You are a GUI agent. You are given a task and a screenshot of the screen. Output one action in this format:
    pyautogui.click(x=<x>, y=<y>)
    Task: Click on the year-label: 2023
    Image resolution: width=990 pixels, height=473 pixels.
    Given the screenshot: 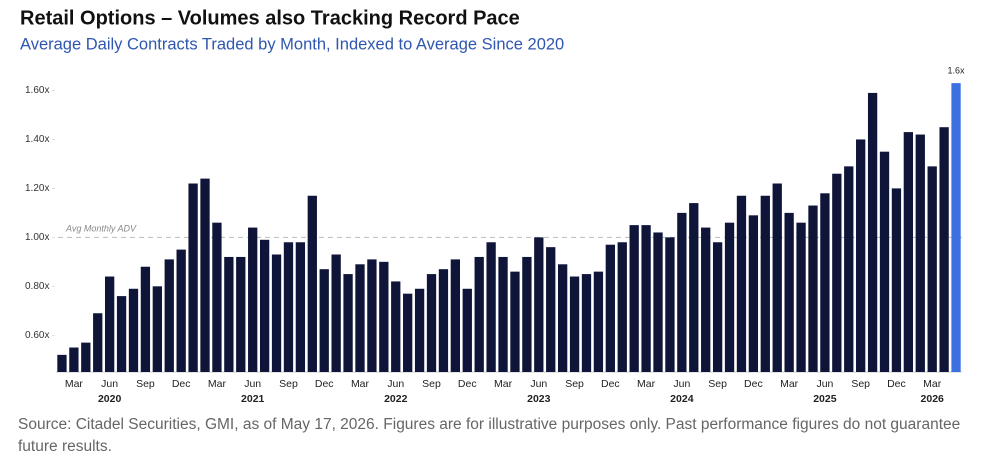 What is the action you would take?
    pyautogui.click(x=539, y=399)
    